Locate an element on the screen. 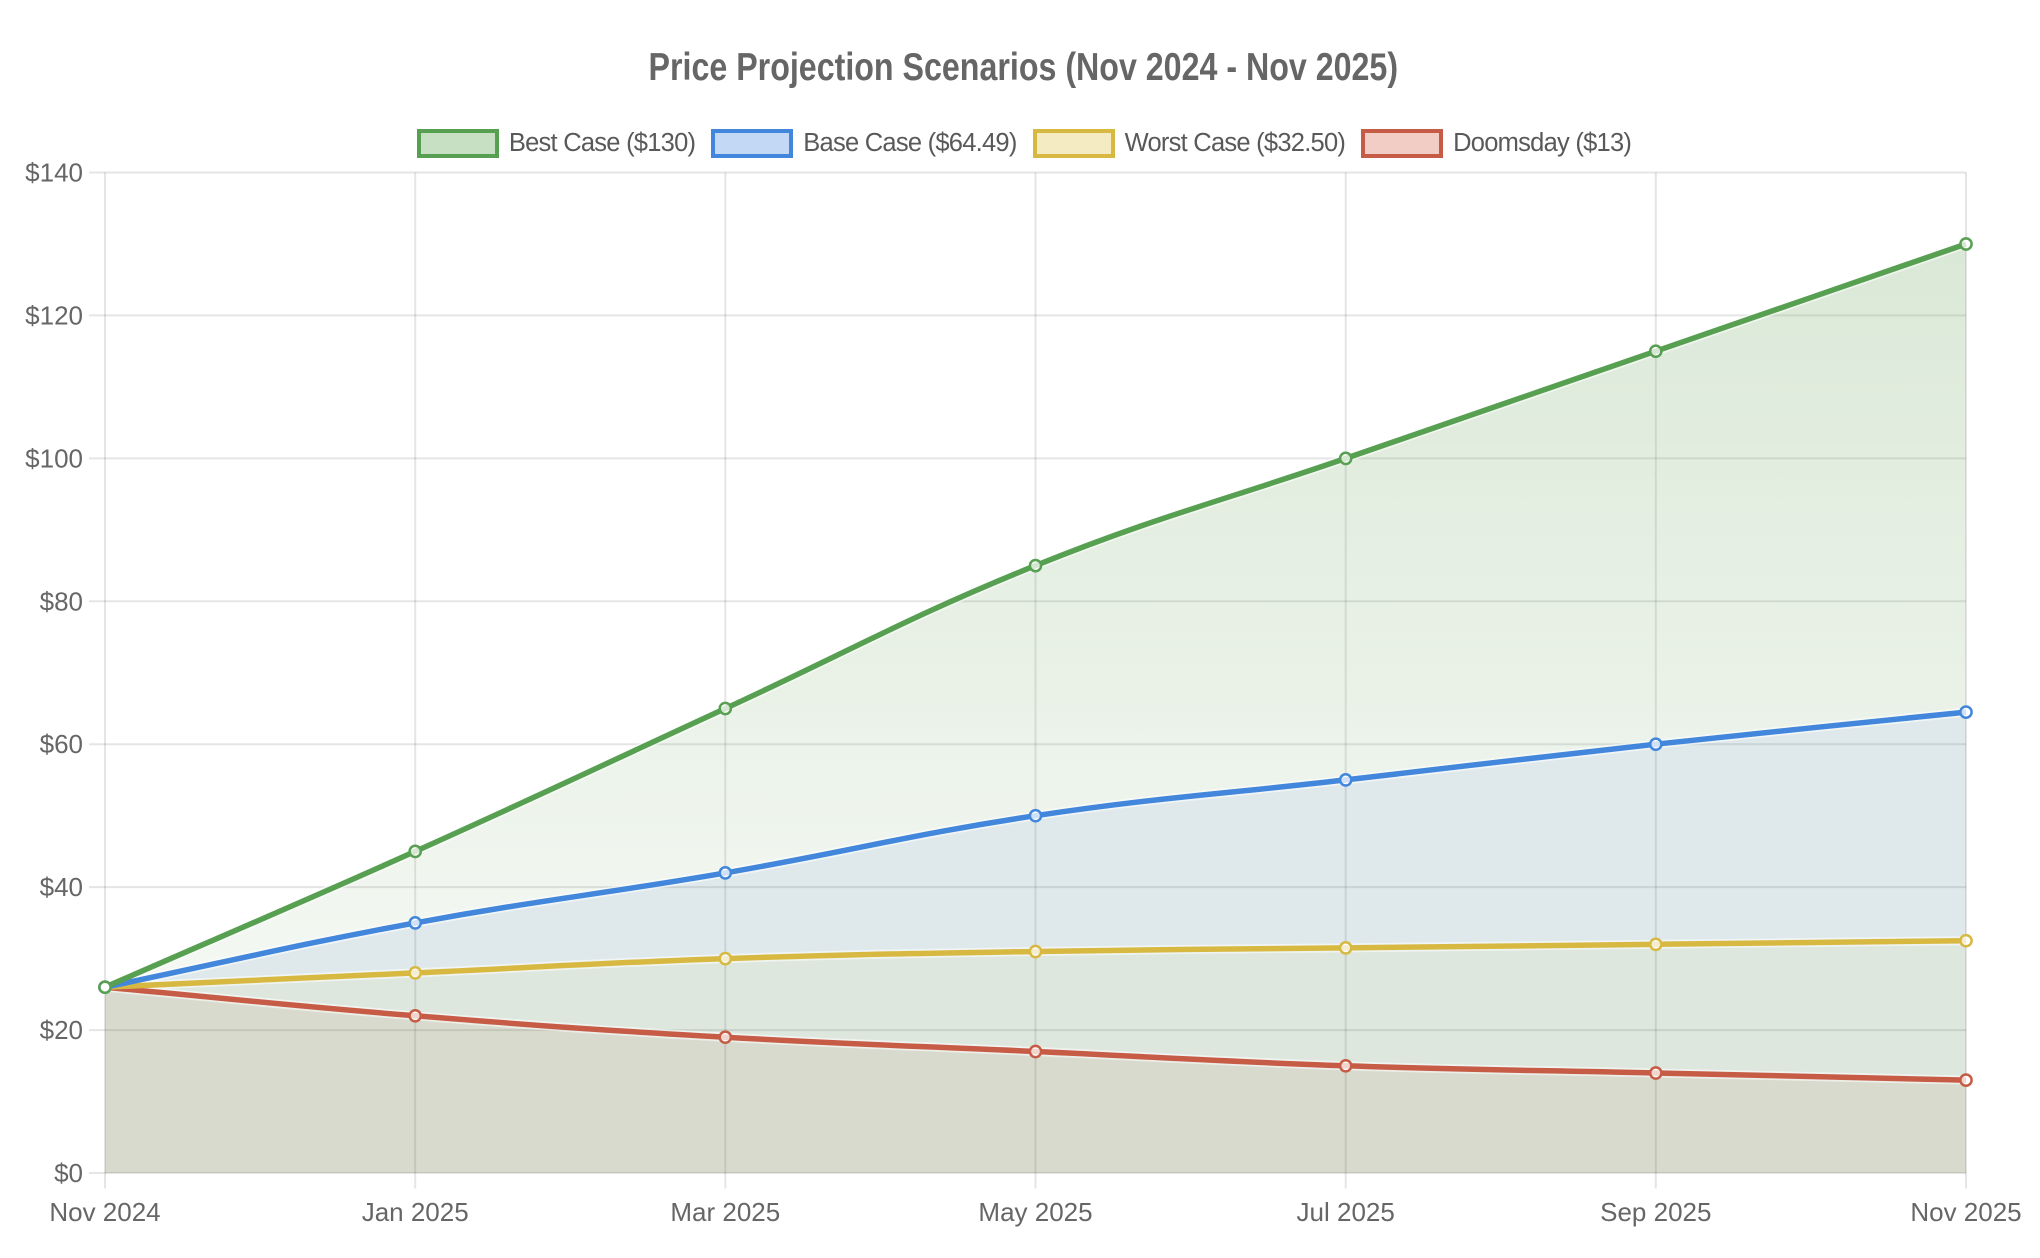 The width and height of the screenshot is (2040, 1258). svg-text: $0 is located at coordinates (68, 1173).